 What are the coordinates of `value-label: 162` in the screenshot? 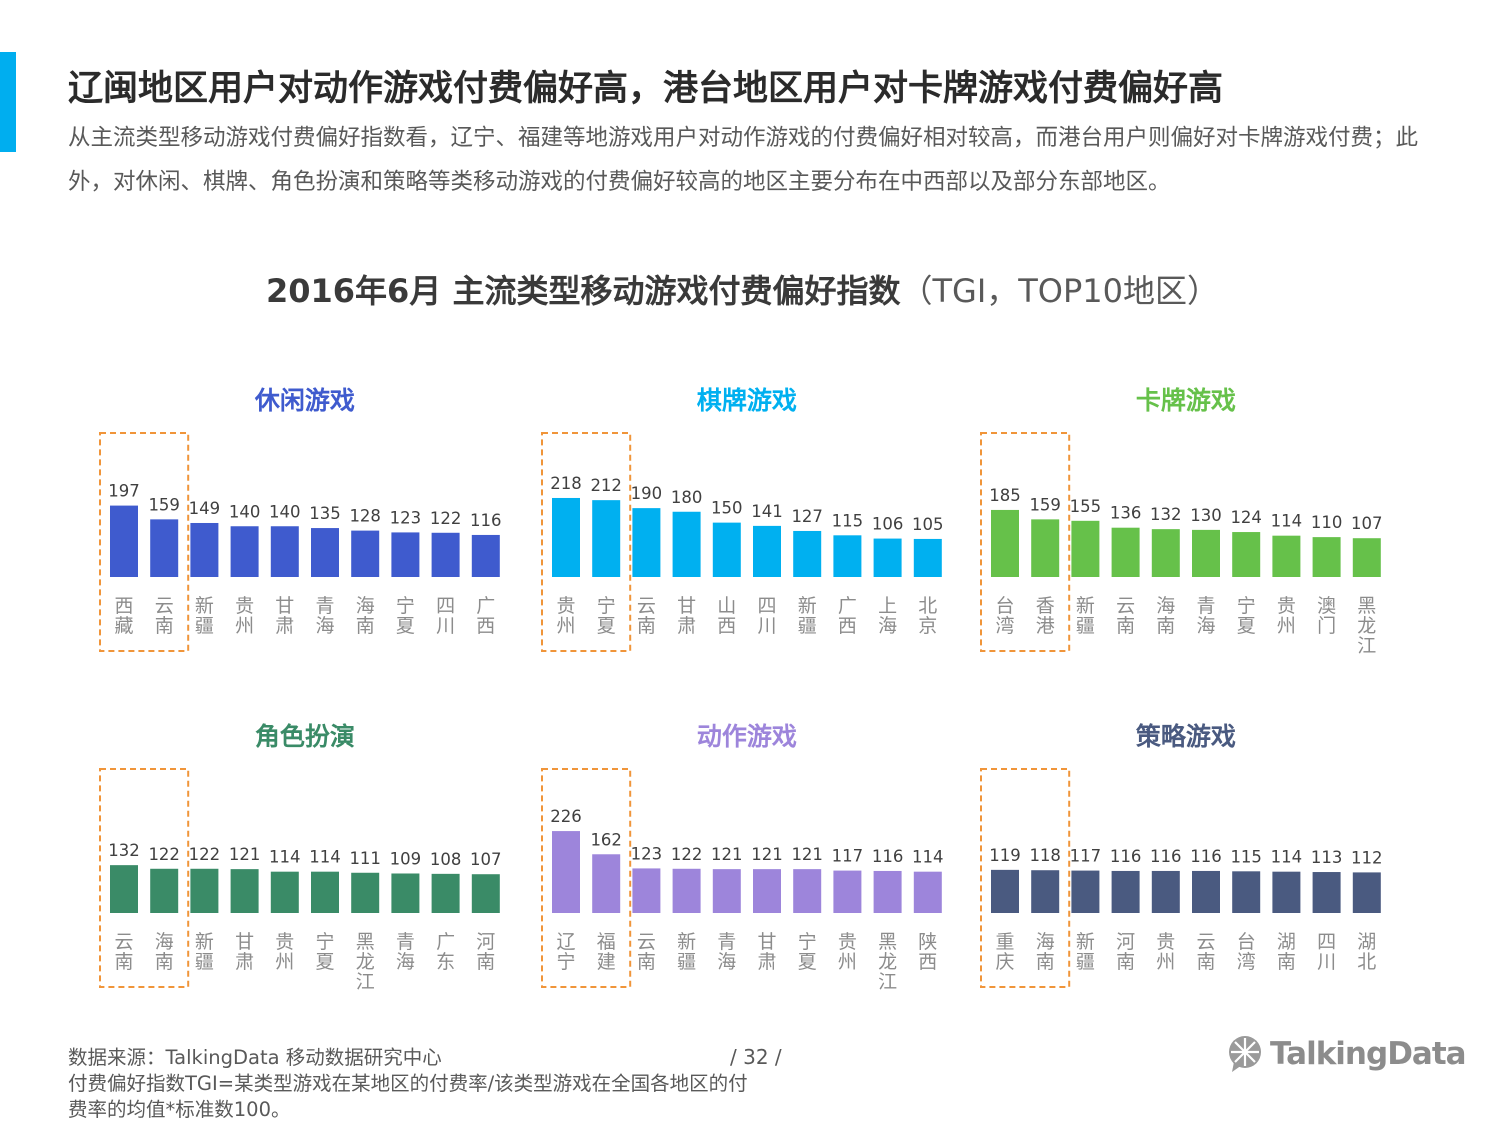 It's located at (606, 839).